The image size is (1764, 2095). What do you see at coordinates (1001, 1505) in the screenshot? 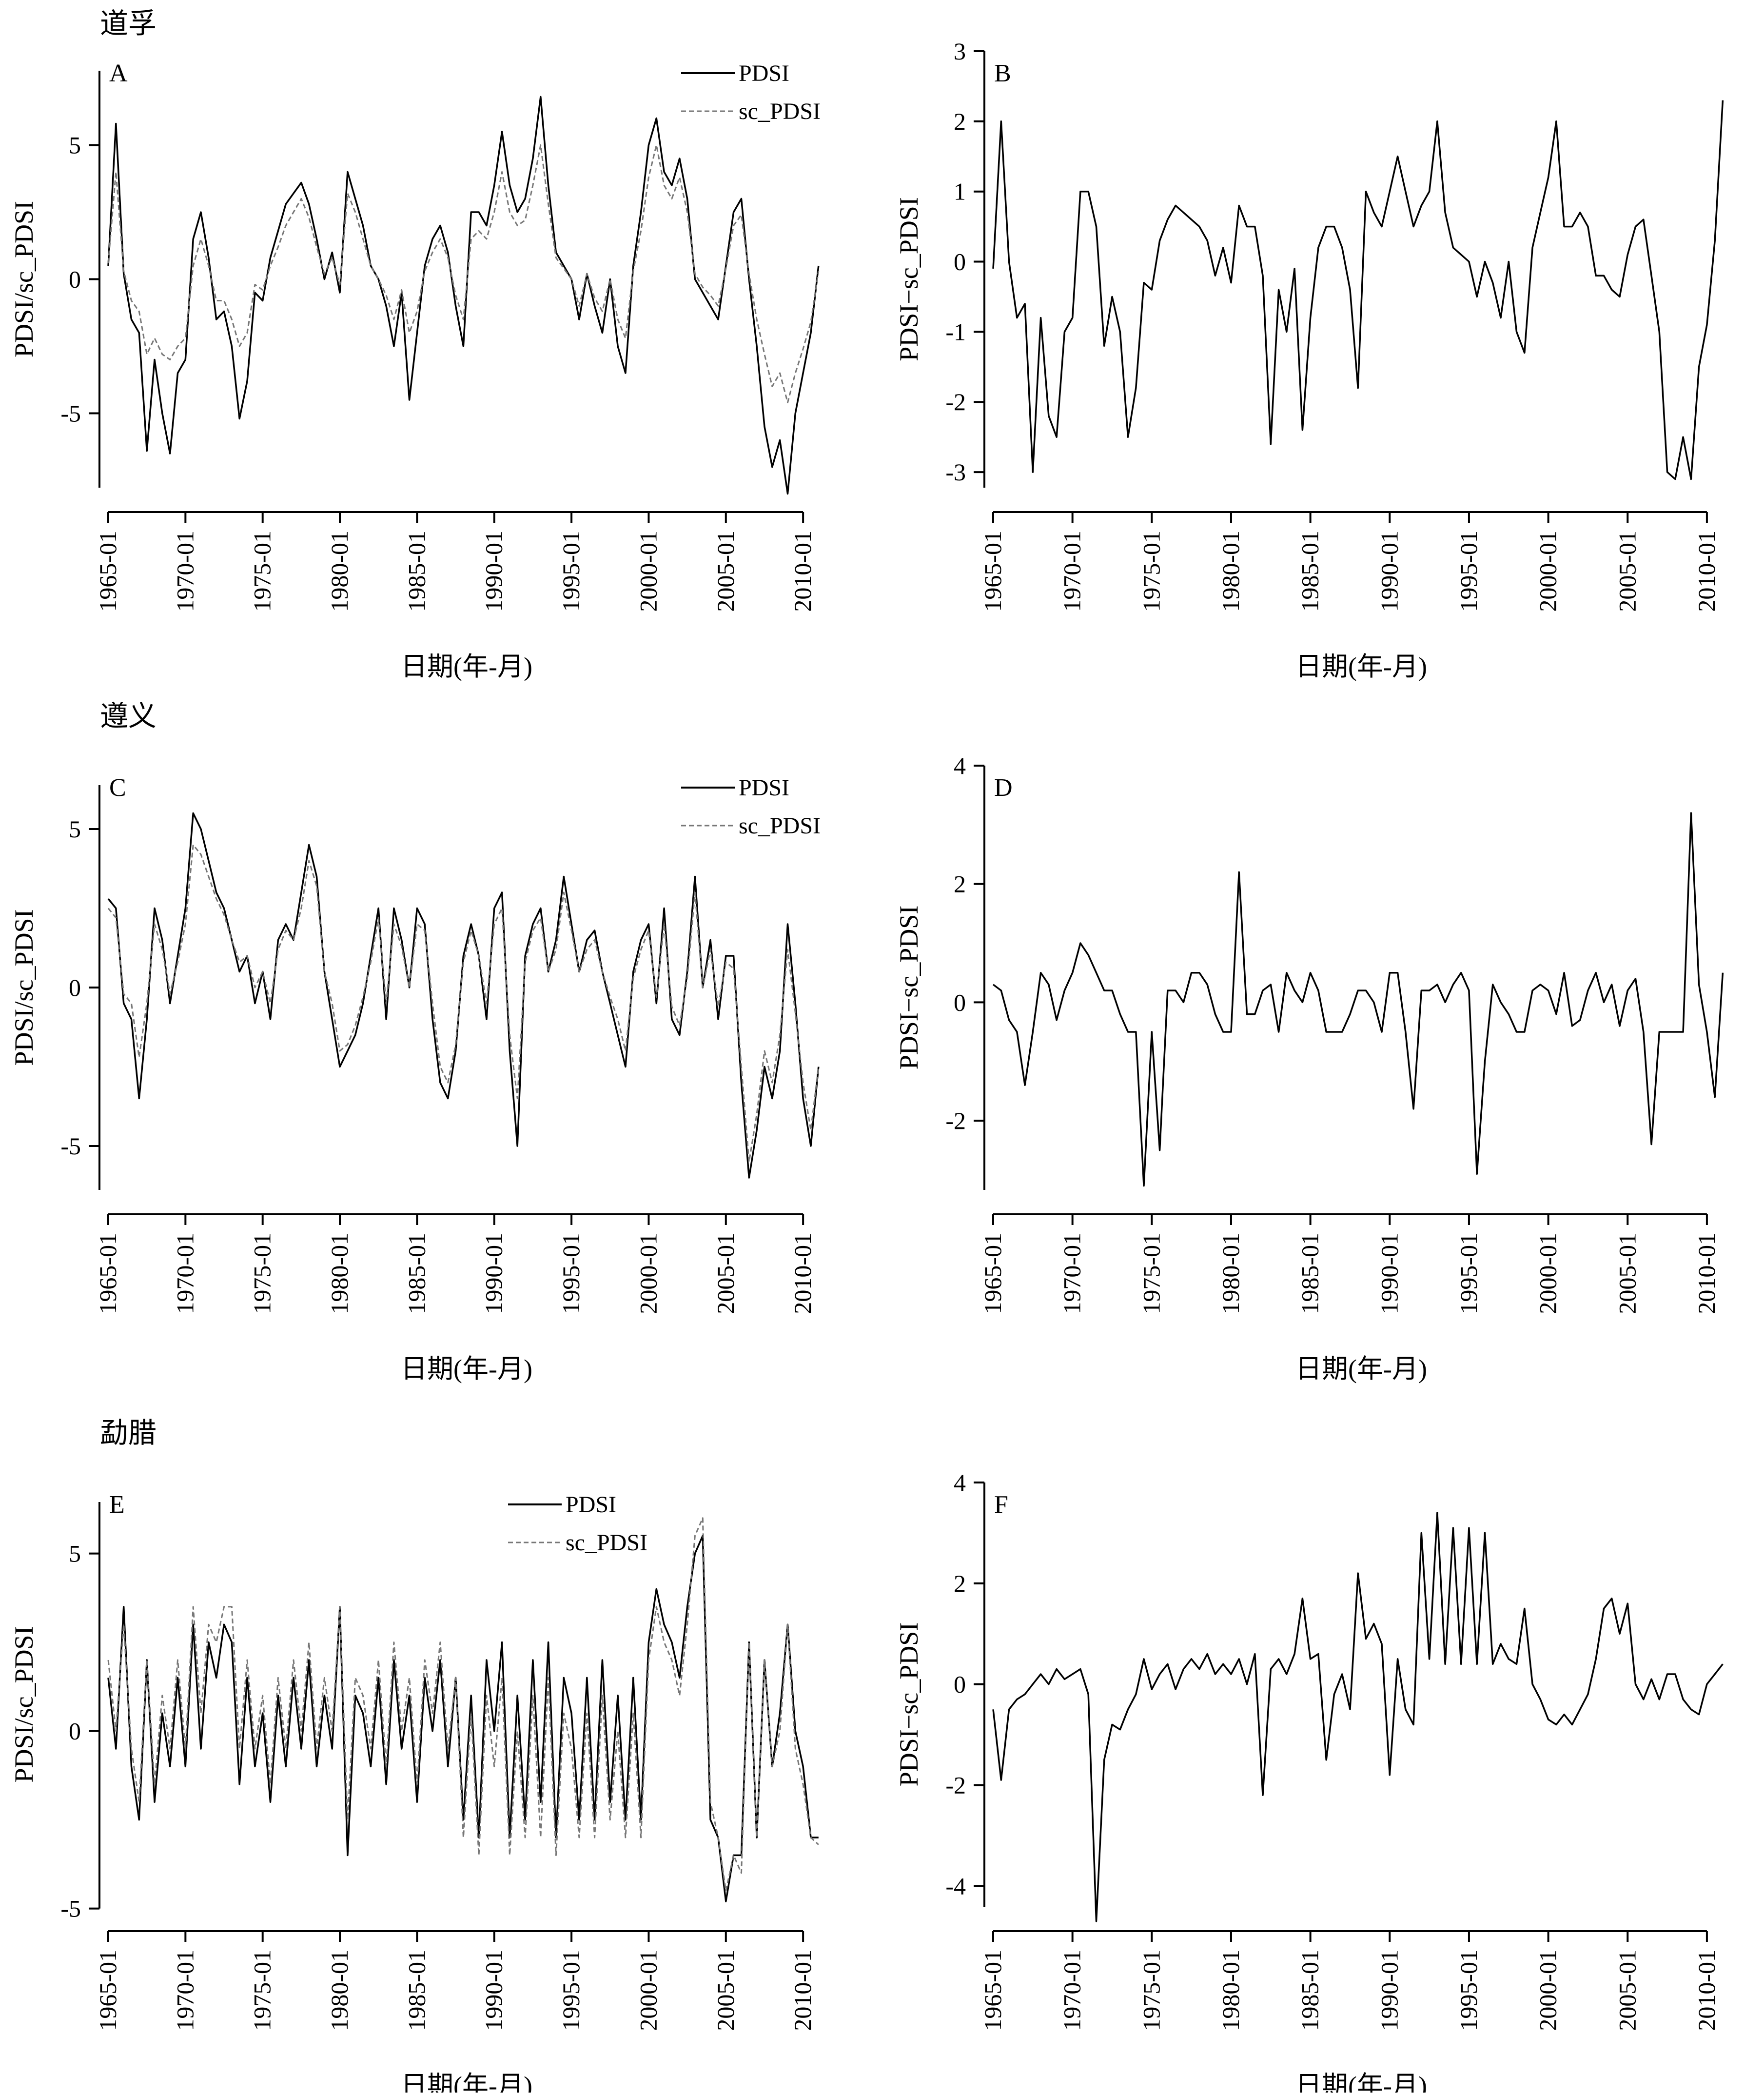
I see `panel-letter: F` at bounding box center [1001, 1505].